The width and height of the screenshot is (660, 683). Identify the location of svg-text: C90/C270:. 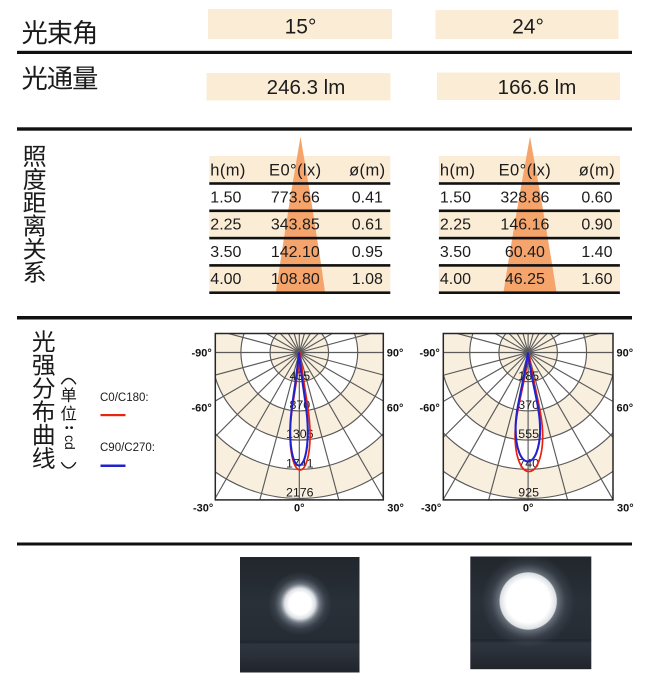
(127, 448).